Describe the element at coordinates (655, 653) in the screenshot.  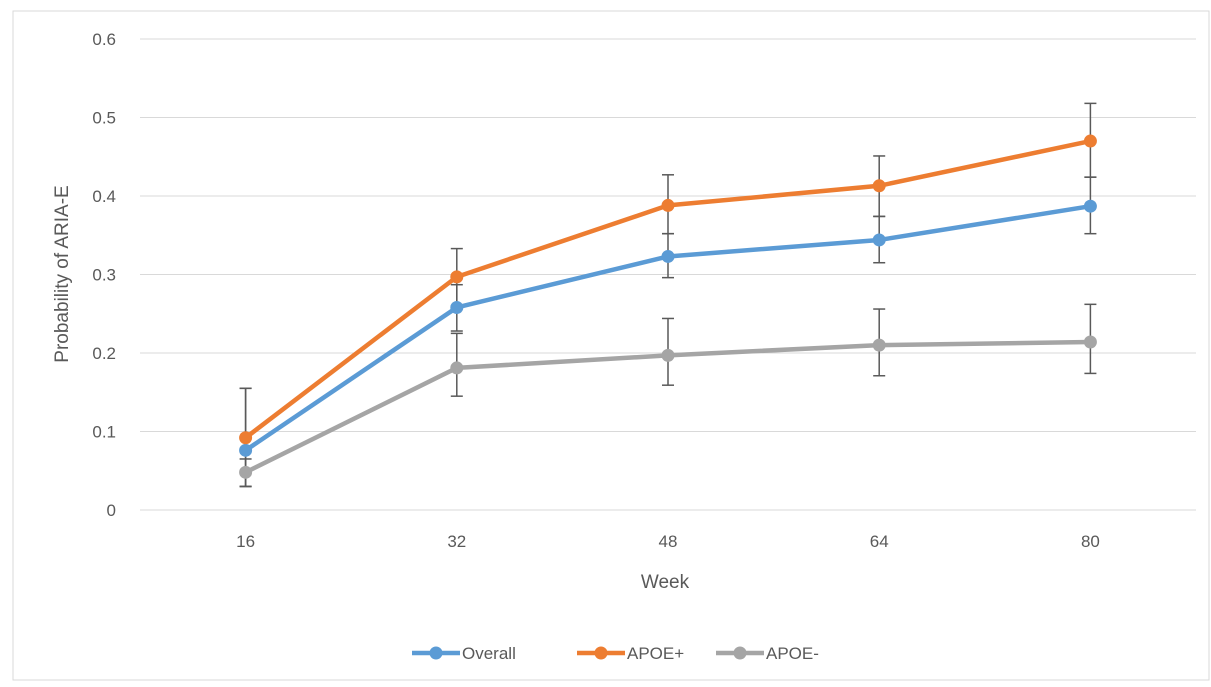
I see `legend-label: APOE+` at that location.